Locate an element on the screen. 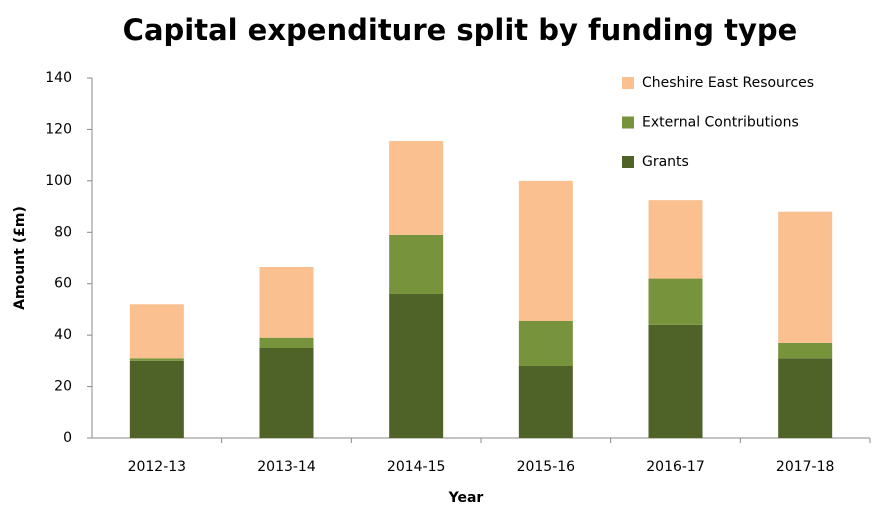 The image size is (872, 508). x-tick-label: 2013-14 is located at coordinates (286, 467).